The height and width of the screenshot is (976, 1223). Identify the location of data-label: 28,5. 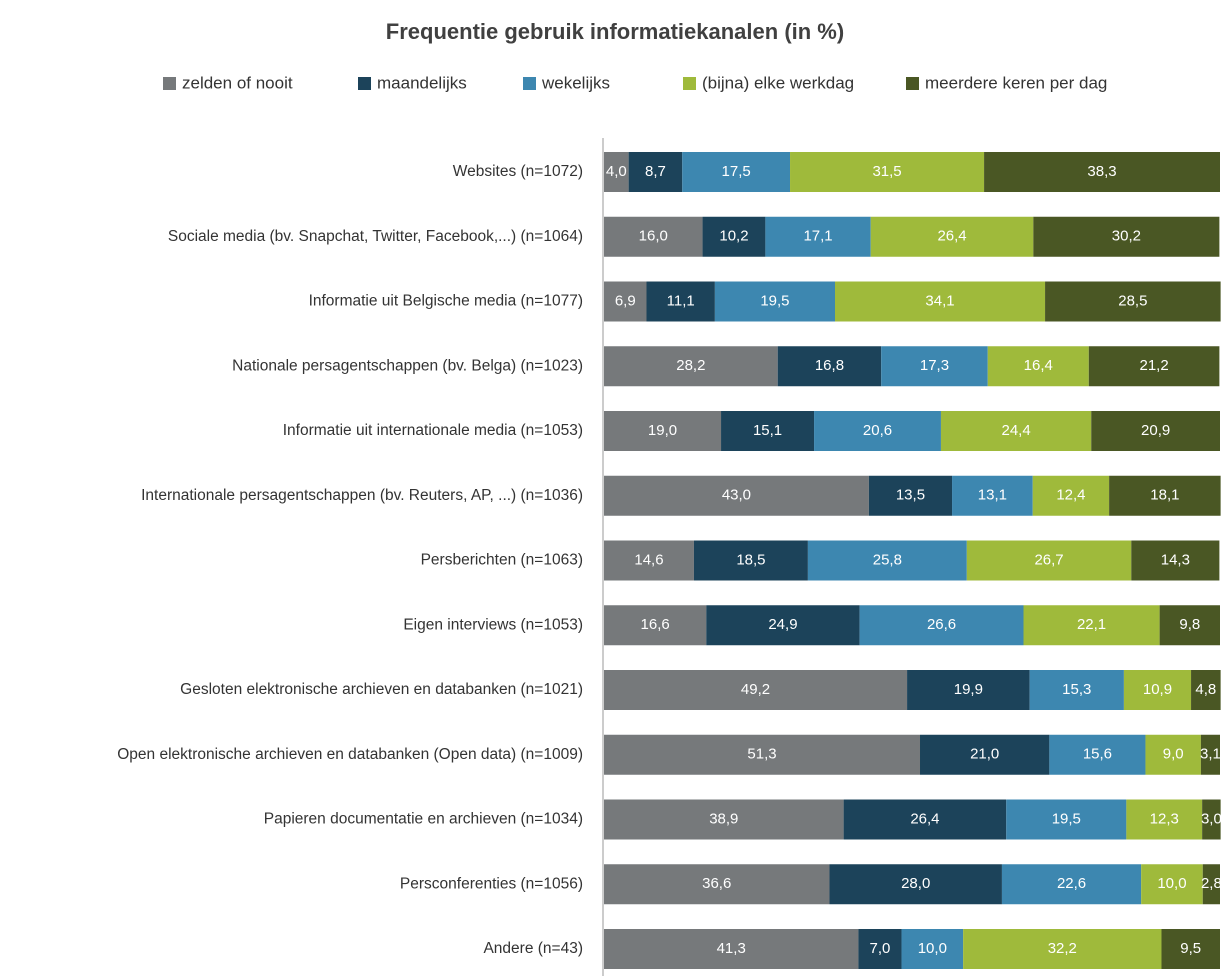
(1132, 300).